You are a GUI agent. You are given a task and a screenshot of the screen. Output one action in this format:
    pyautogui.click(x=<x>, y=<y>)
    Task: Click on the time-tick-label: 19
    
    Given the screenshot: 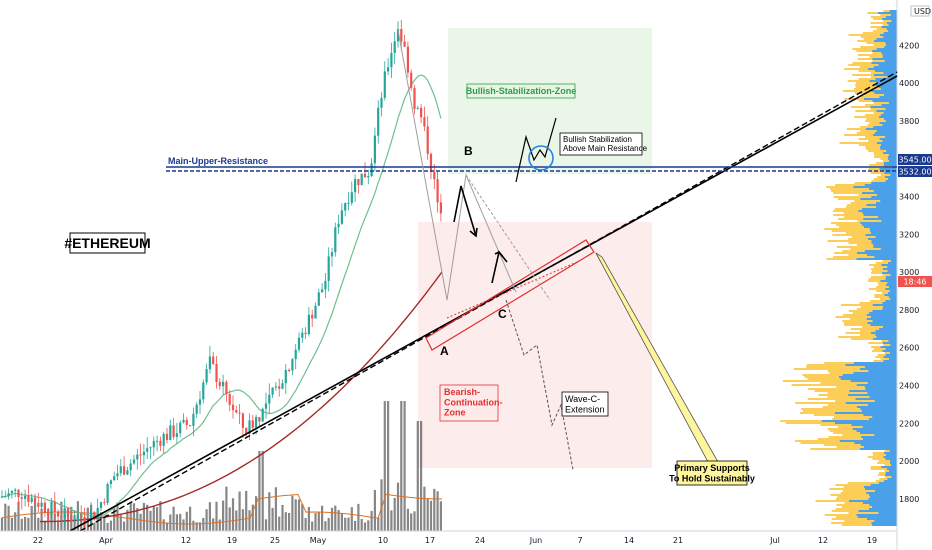 What is the action you would take?
    pyautogui.click(x=872, y=540)
    